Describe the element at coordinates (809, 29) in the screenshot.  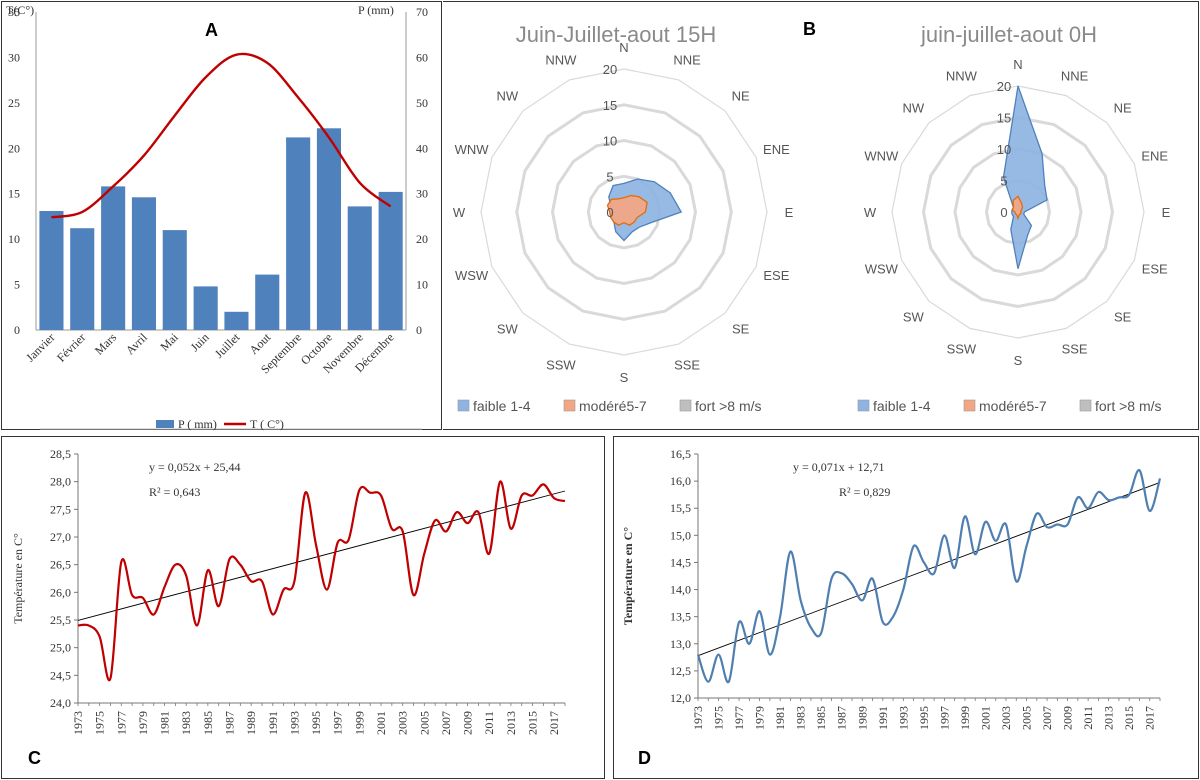
I see `panel-label-b: B` at that location.